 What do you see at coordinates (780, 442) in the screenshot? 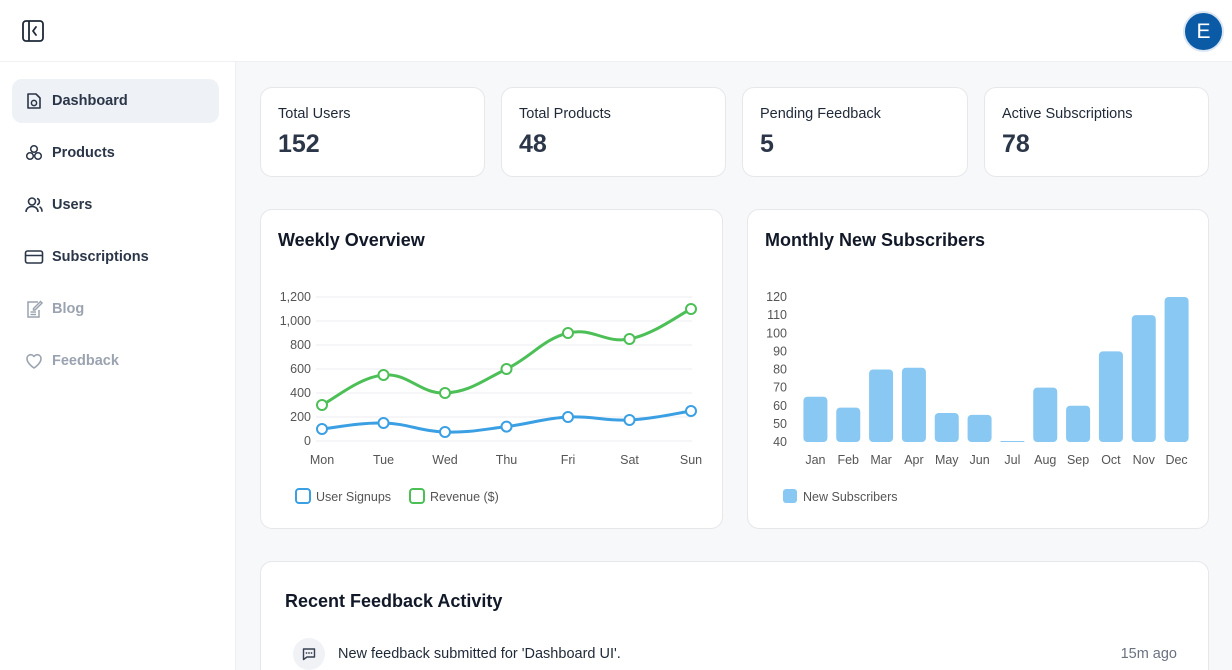
I see `y-tick-label: 40` at bounding box center [780, 442].